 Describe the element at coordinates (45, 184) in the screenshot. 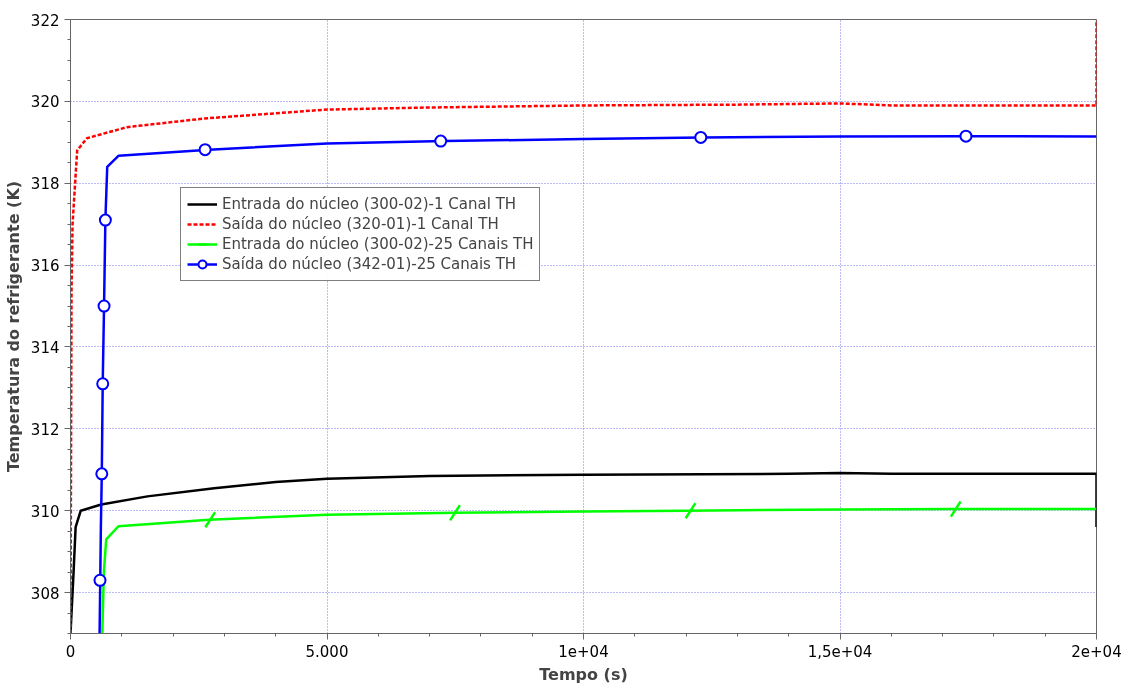

I see `y-tick-label: 318` at that location.